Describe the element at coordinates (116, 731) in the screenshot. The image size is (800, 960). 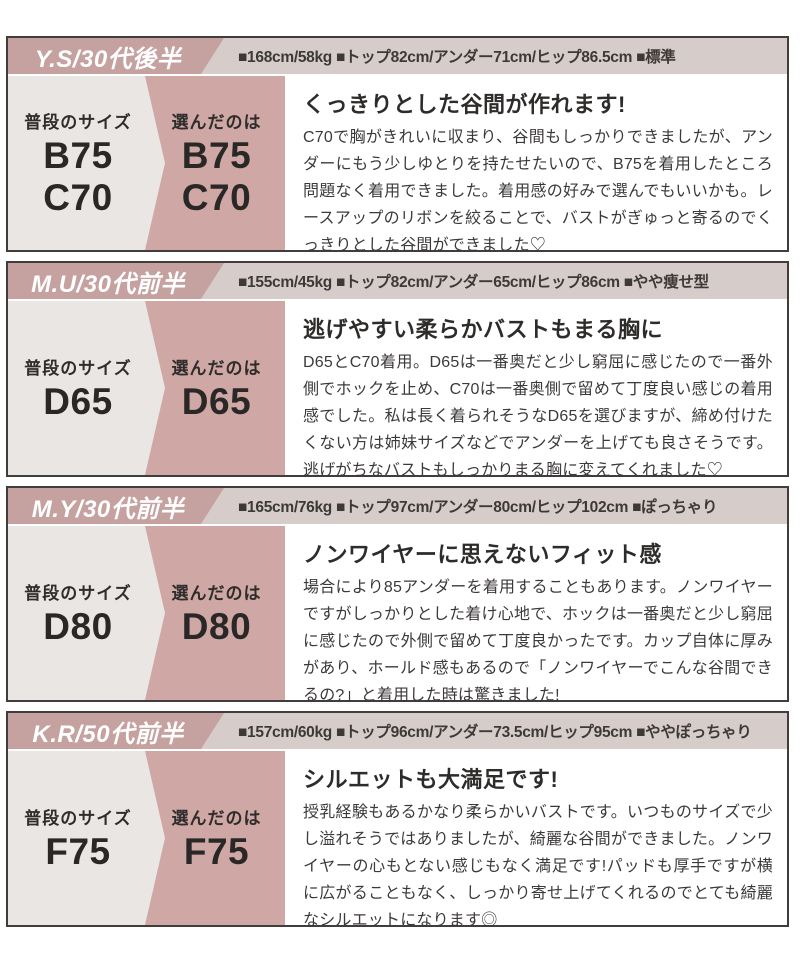
I see `reviewer-name-badge: K.R/50代前半` at that location.